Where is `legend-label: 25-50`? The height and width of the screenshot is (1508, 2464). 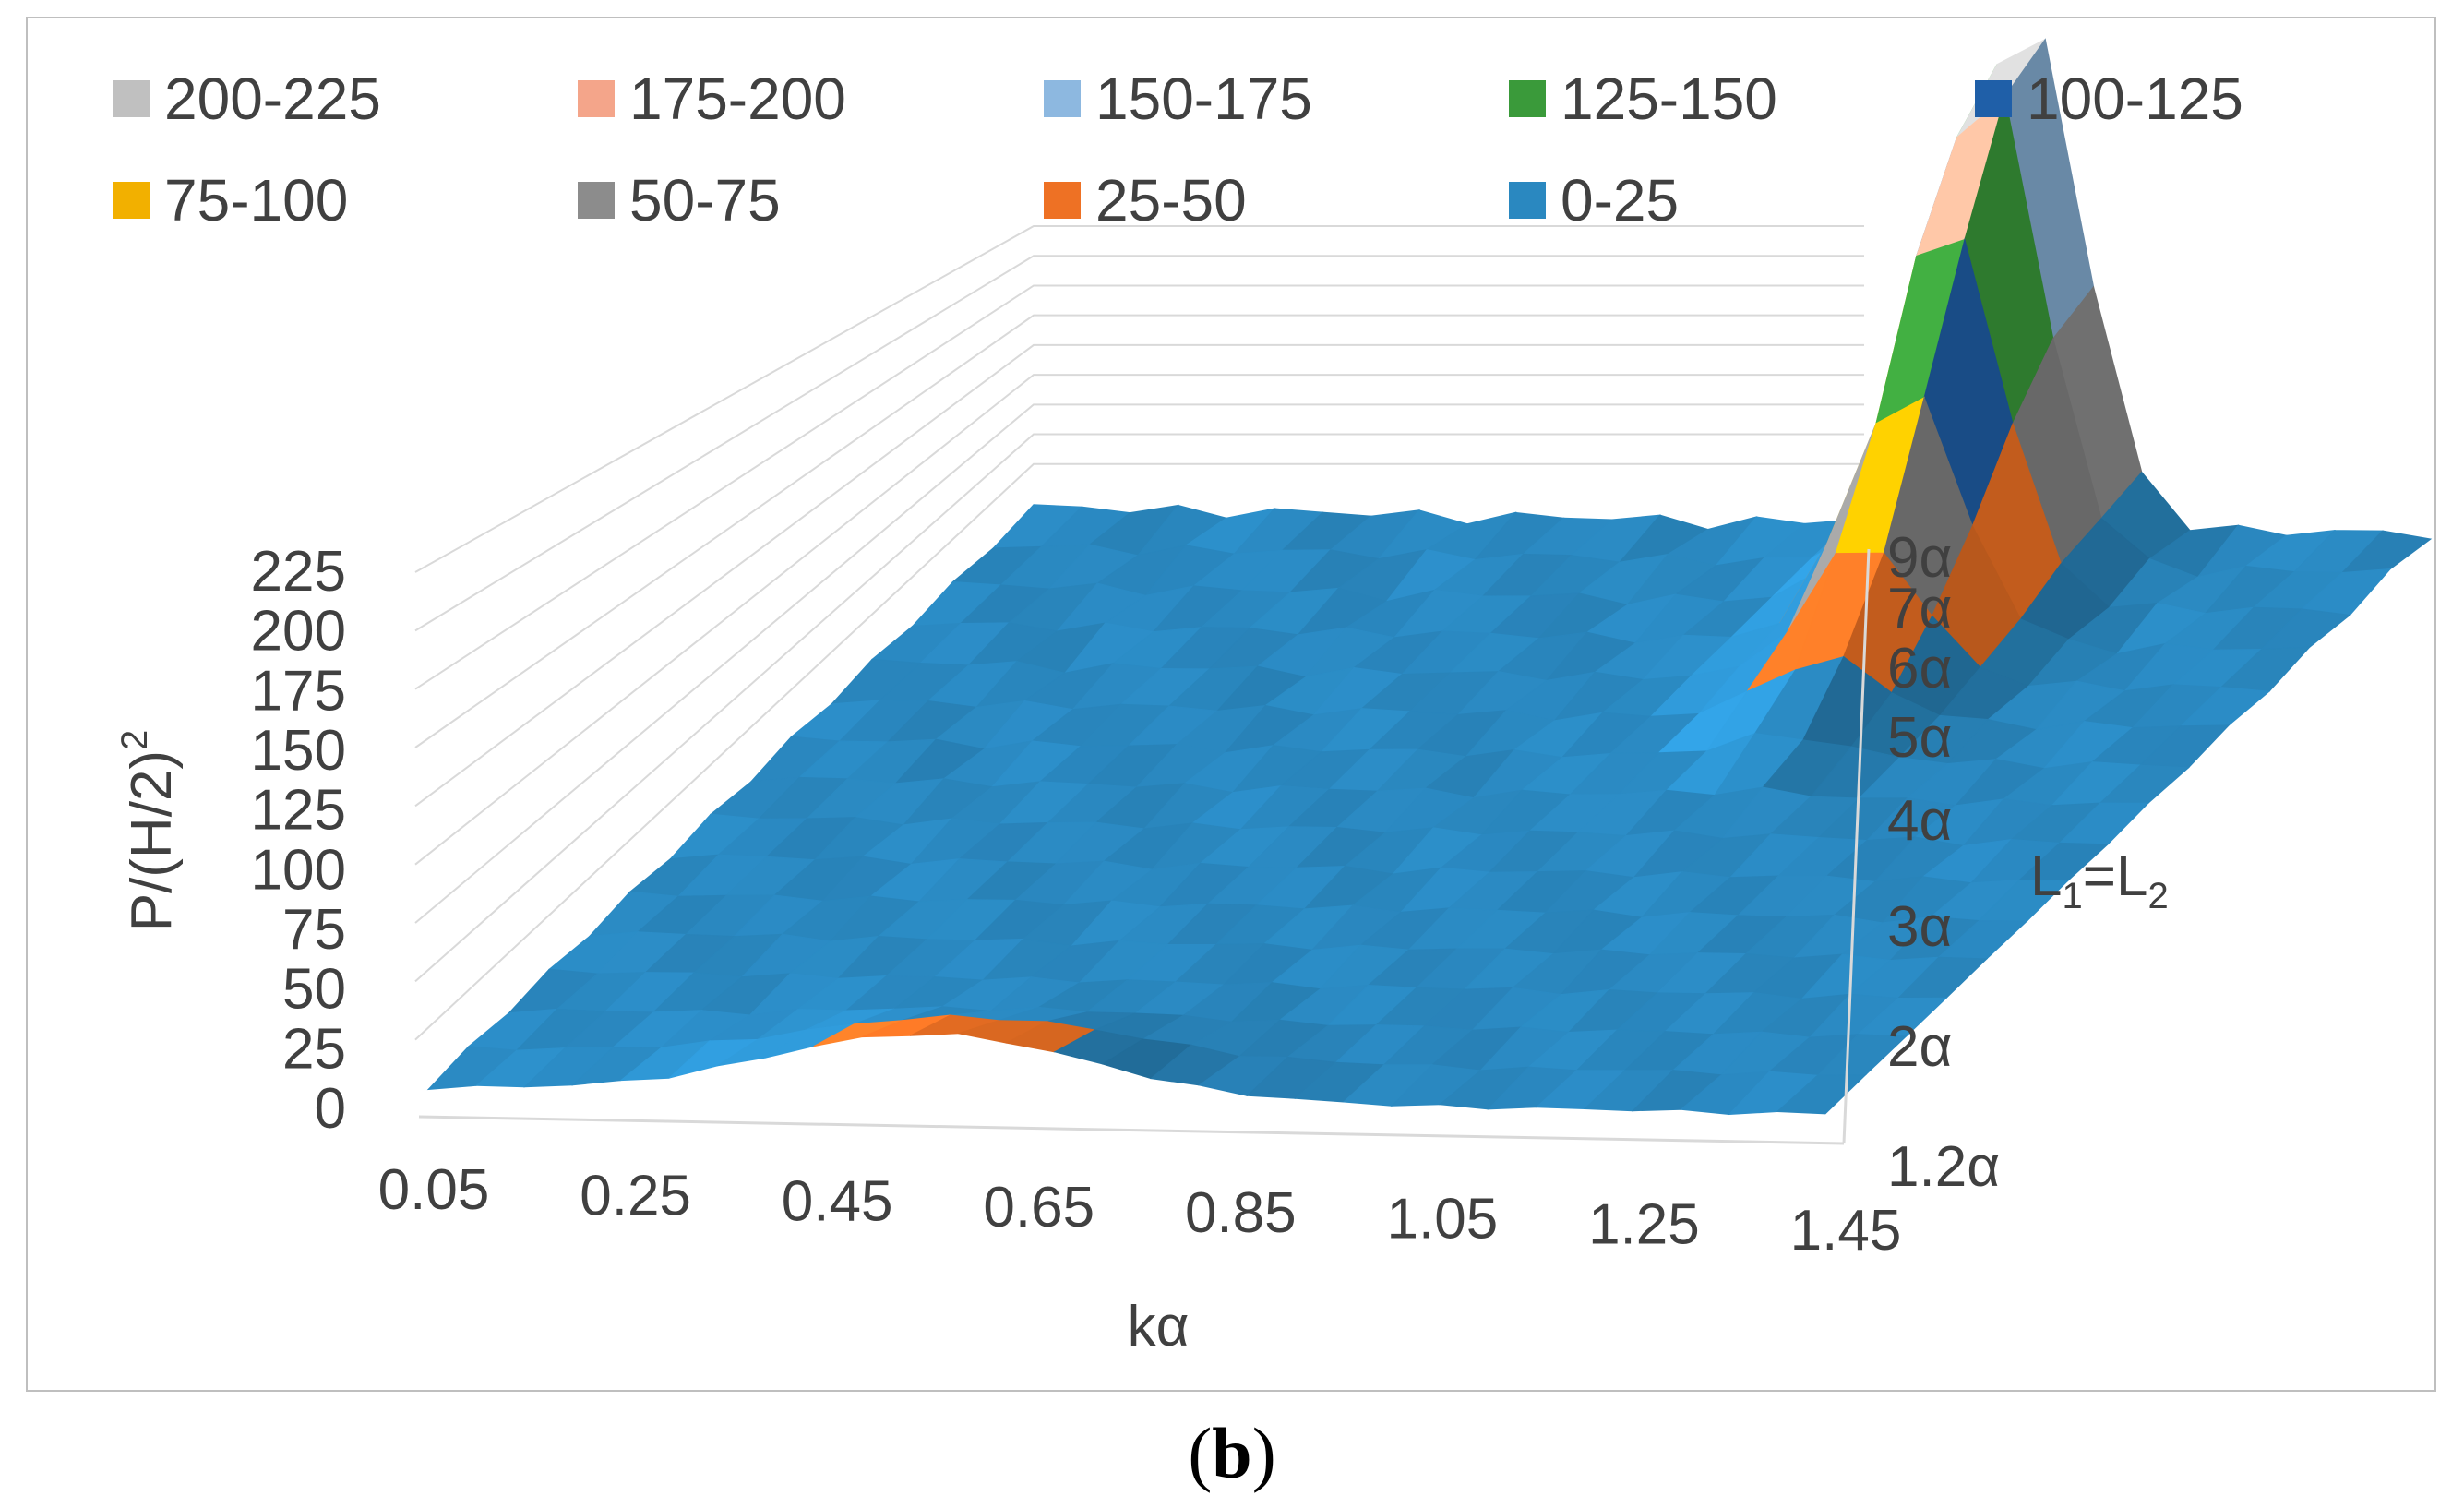
legend-label: 25-50 is located at coordinates (1171, 200).